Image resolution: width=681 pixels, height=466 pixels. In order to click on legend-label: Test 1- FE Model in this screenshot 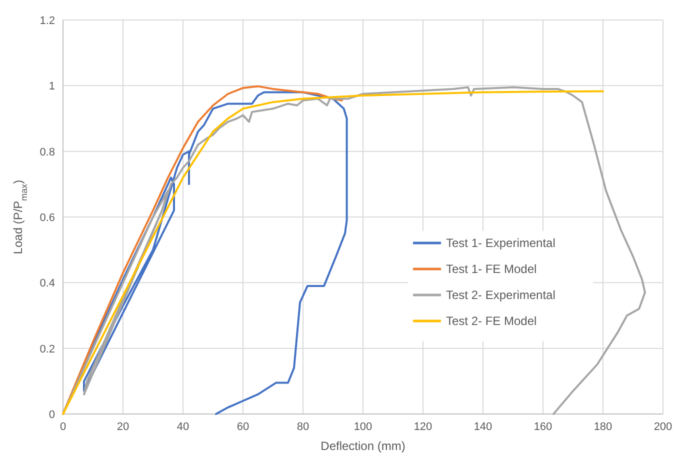, I will do `click(491, 269)`.